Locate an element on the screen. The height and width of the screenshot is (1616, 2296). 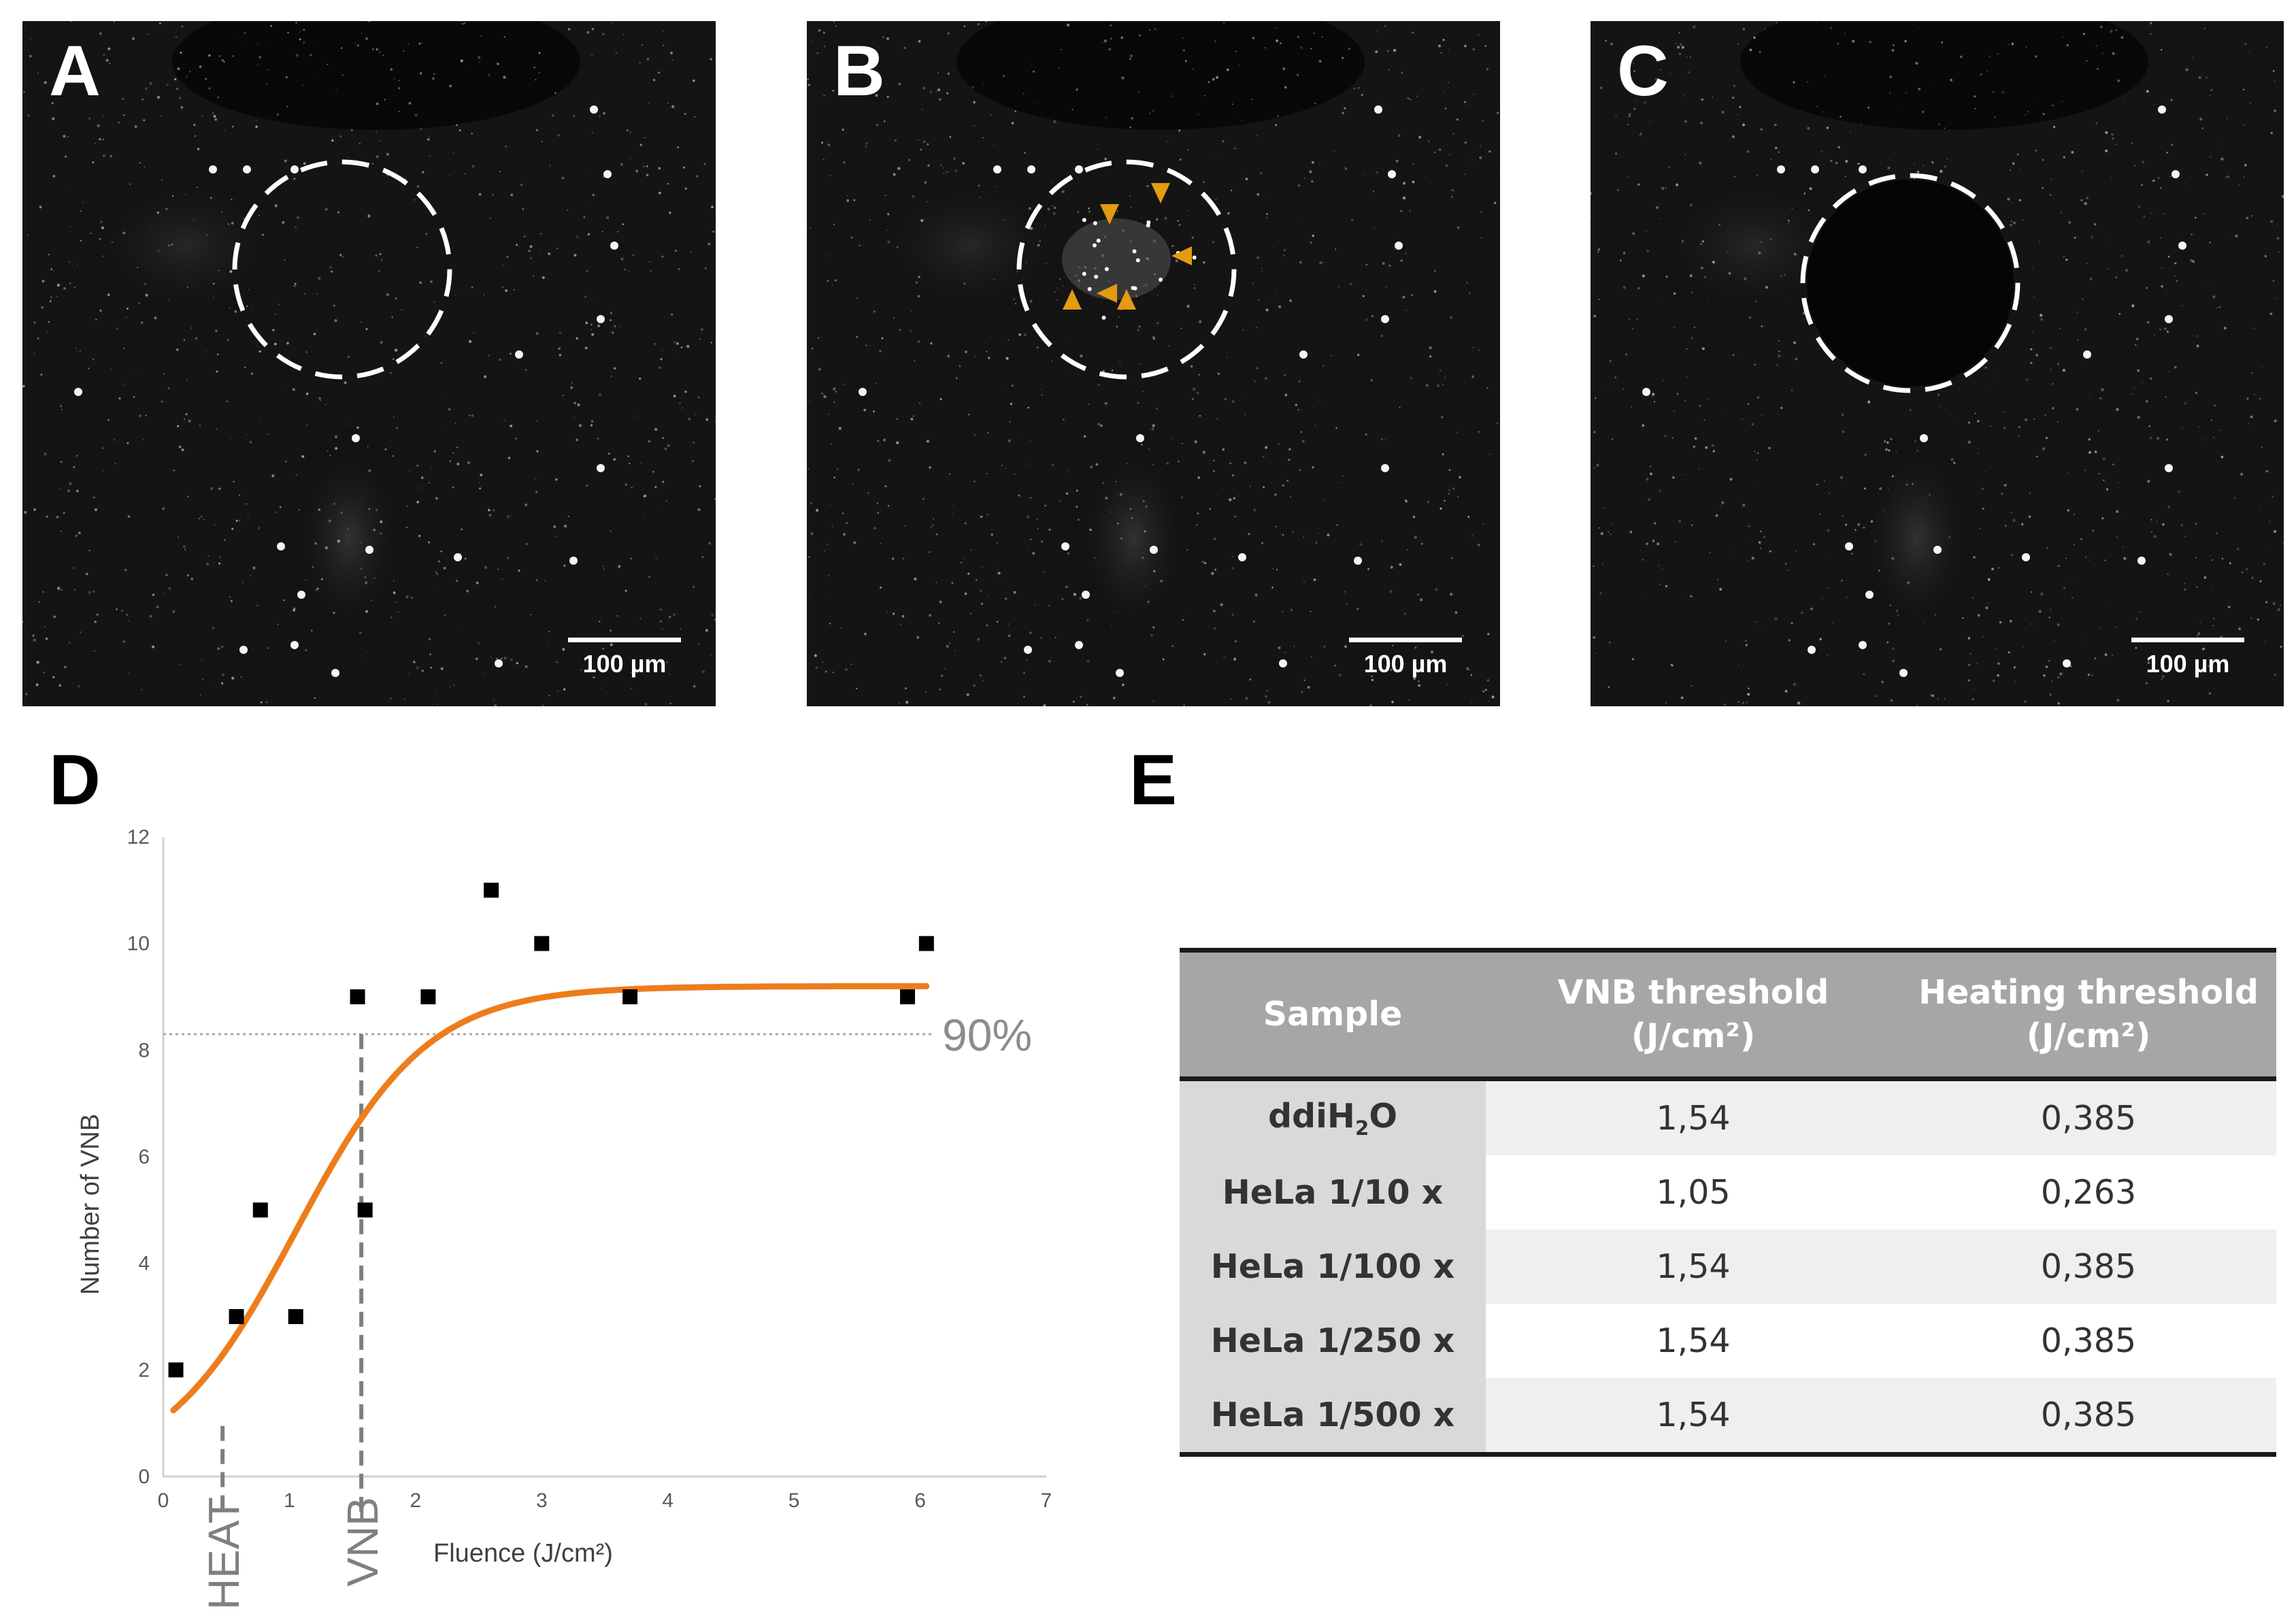
fit-curve is located at coordinates (550, 1198).